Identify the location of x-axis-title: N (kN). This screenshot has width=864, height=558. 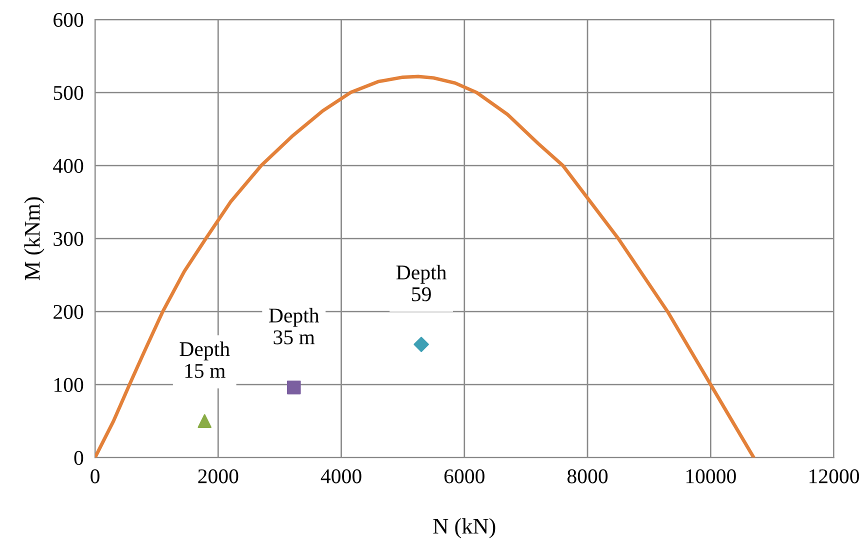
(464, 528).